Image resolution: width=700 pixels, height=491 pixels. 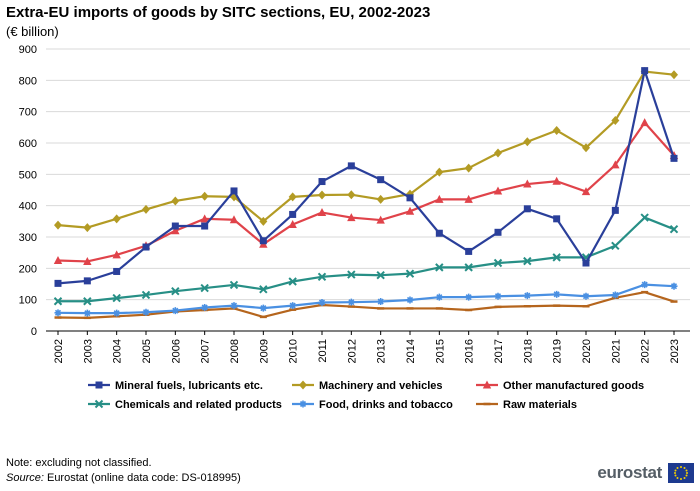 What do you see at coordinates (79, 463) in the screenshot?
I see `footnote: Note: excluding not classified.` at bounding box center [79, 463].